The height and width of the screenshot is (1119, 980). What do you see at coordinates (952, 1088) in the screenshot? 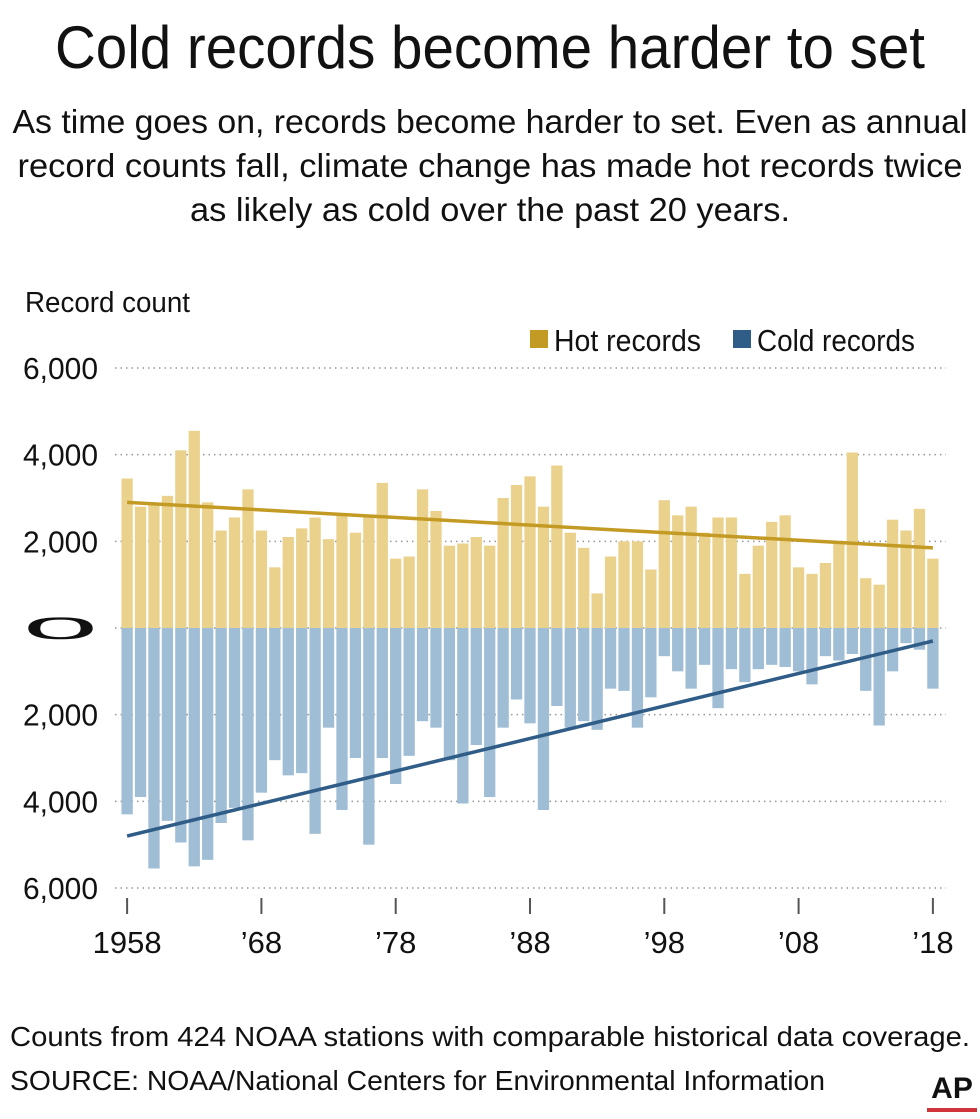
I see `logo: AP` at bounding box center [952, 1088].